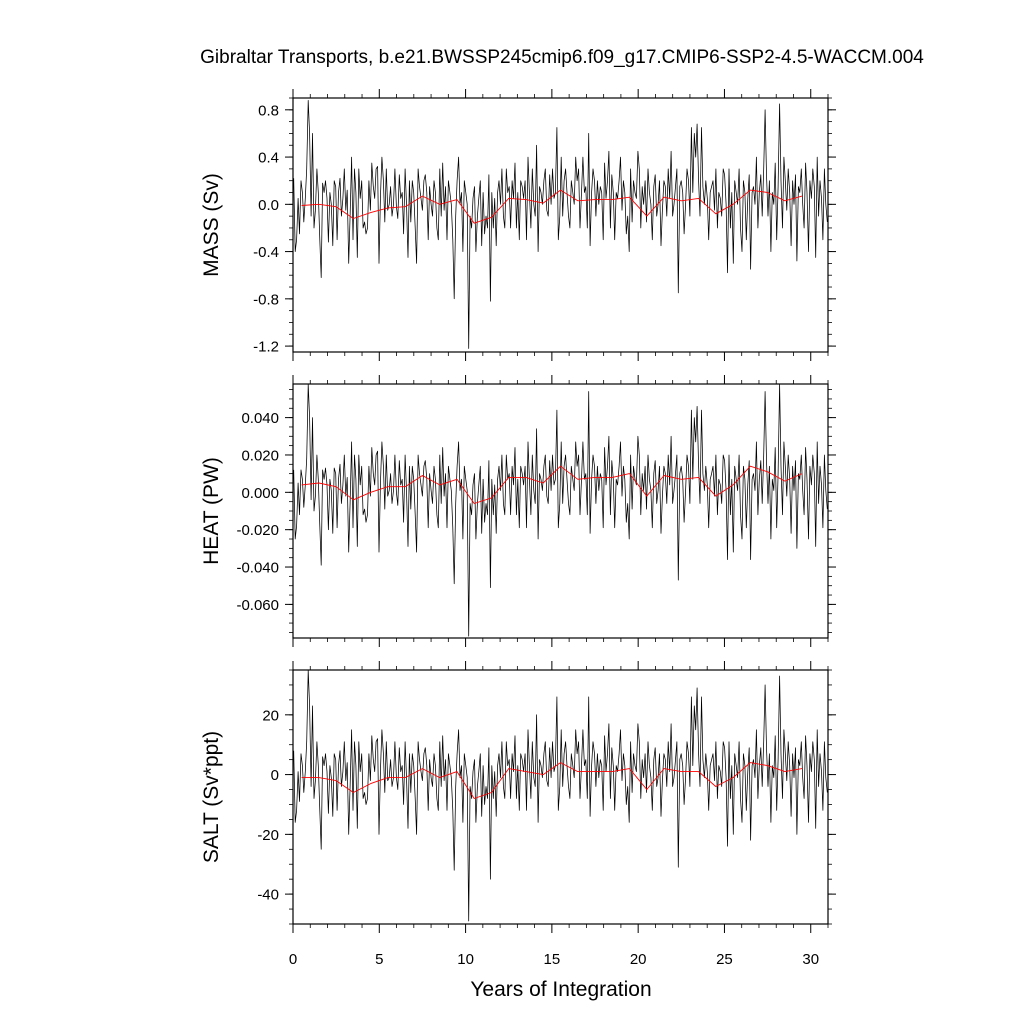 This screenshot has height=1024, width=1024. I want to click on y-tick-label: -0.060, so click(257, 605).